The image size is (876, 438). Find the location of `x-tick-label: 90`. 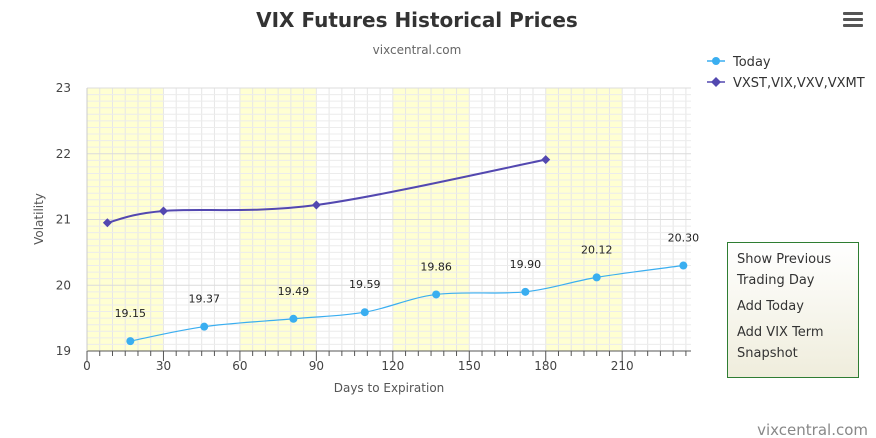

x-tick-label: 90 is located at coordinates (316, 366).